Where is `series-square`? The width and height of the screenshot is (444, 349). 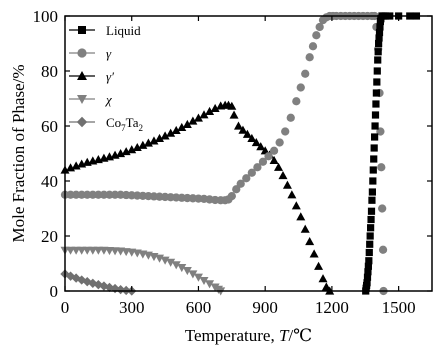
series-square is located at coordinates (391, 153).